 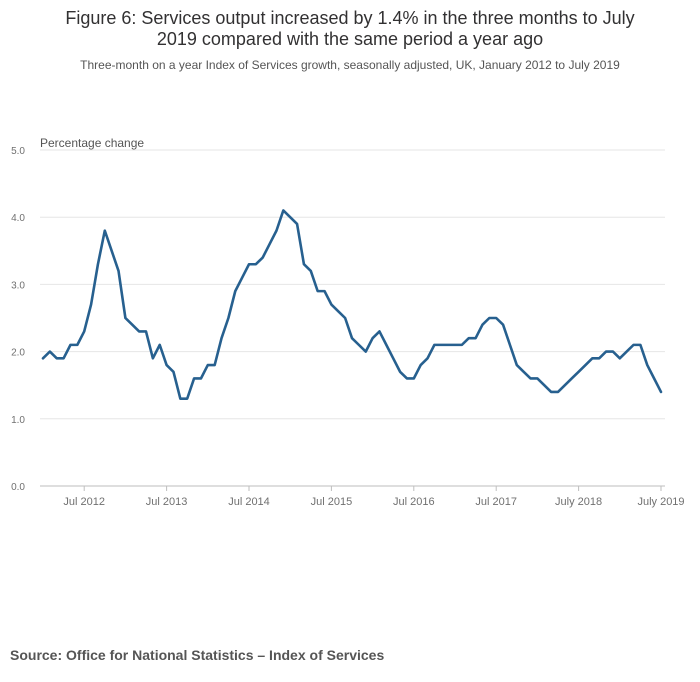 What do you see at coordinates (578, 502) in the screenshot?
I see `x-tick-label: July 2018` at bounding box center [578, 502].